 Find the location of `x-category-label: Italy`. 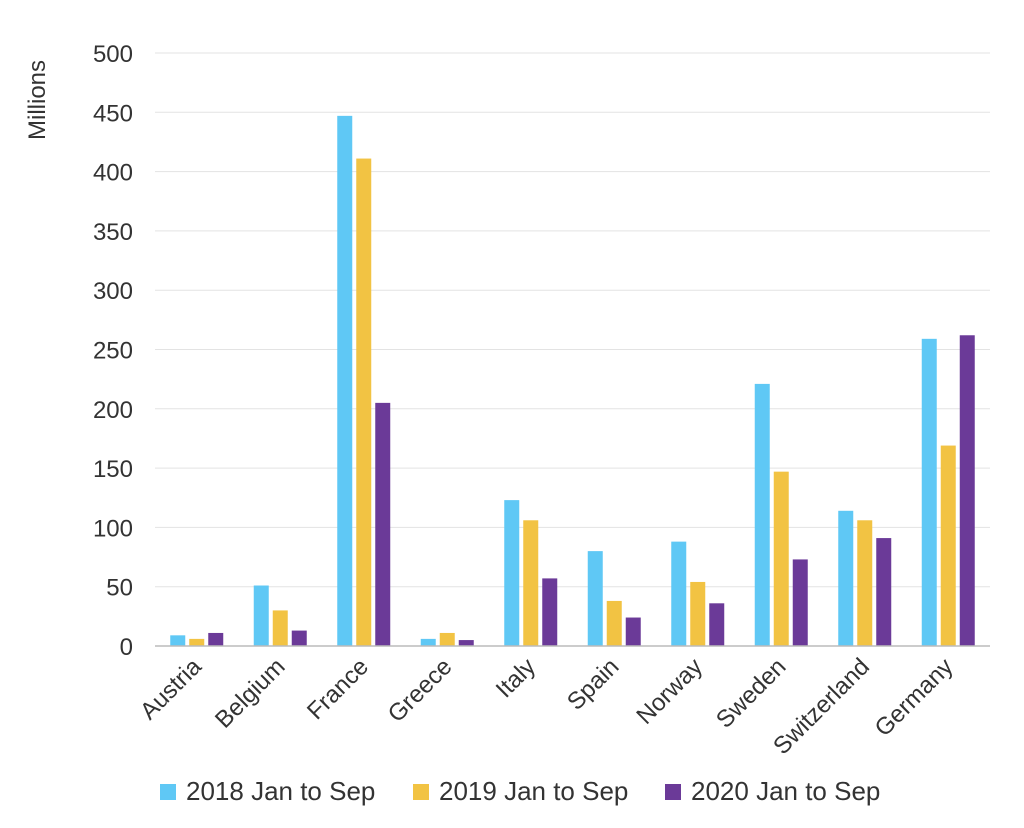

x-category-label: Italy is located at coordinates (516, 678).